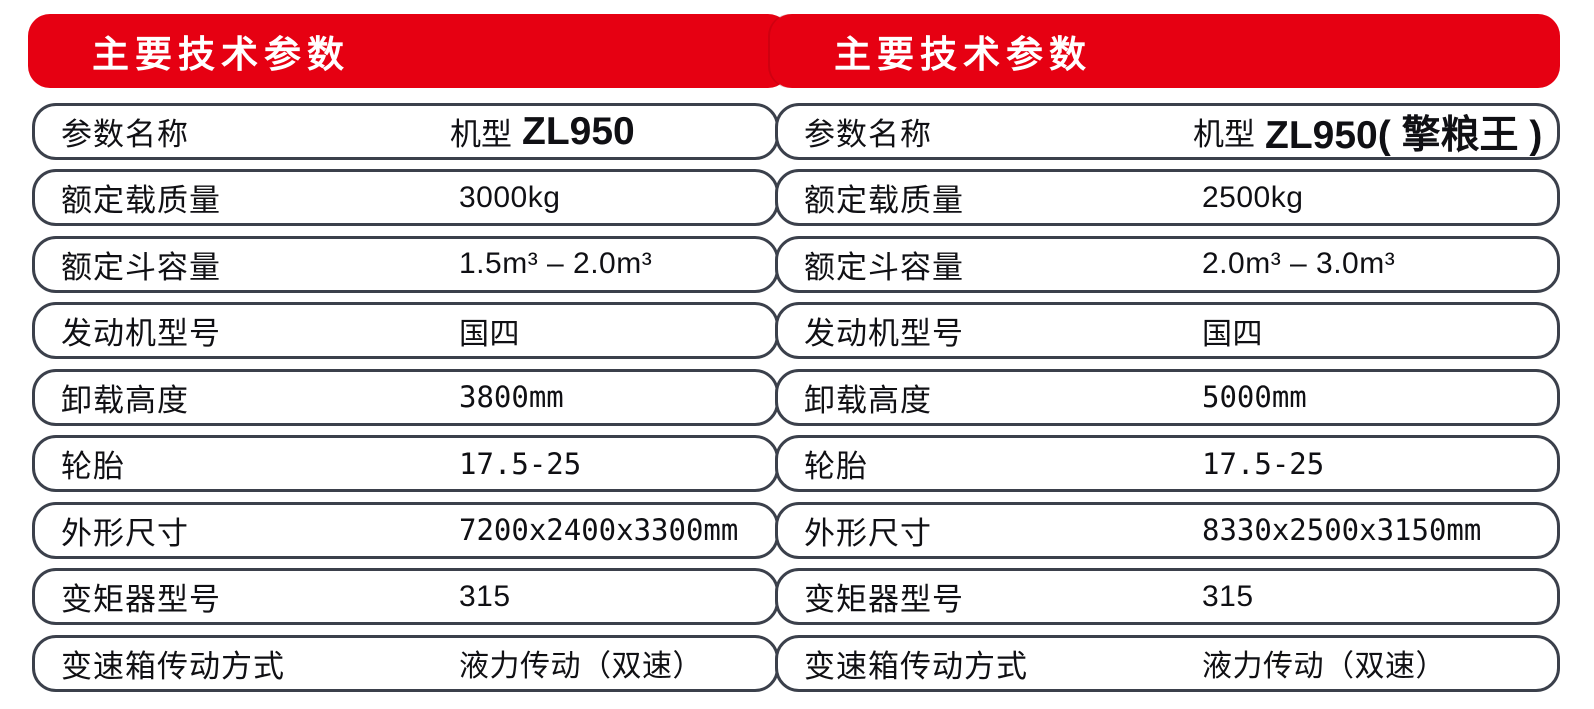 The height and width of the screenshot is (709, 1594). I want to click on row-value: 2.0m³ – 3.0m³, so click(1299, 263).